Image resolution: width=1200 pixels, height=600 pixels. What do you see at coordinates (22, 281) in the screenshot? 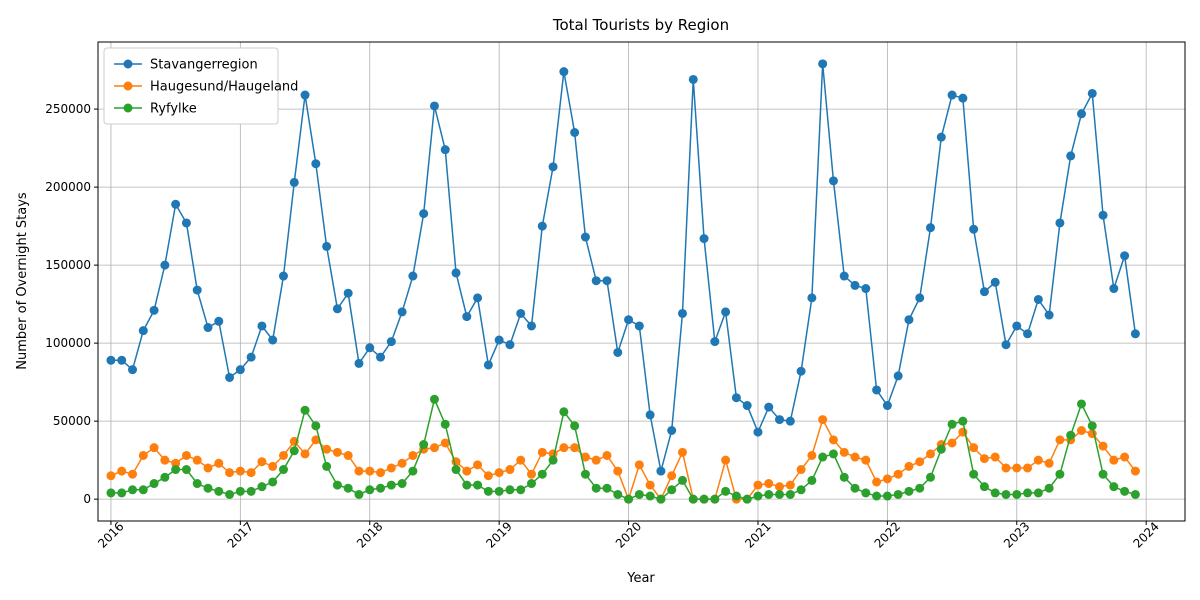
I see `y-axis-label: Number of Overnight Stays` at bounding box center [22, 281].